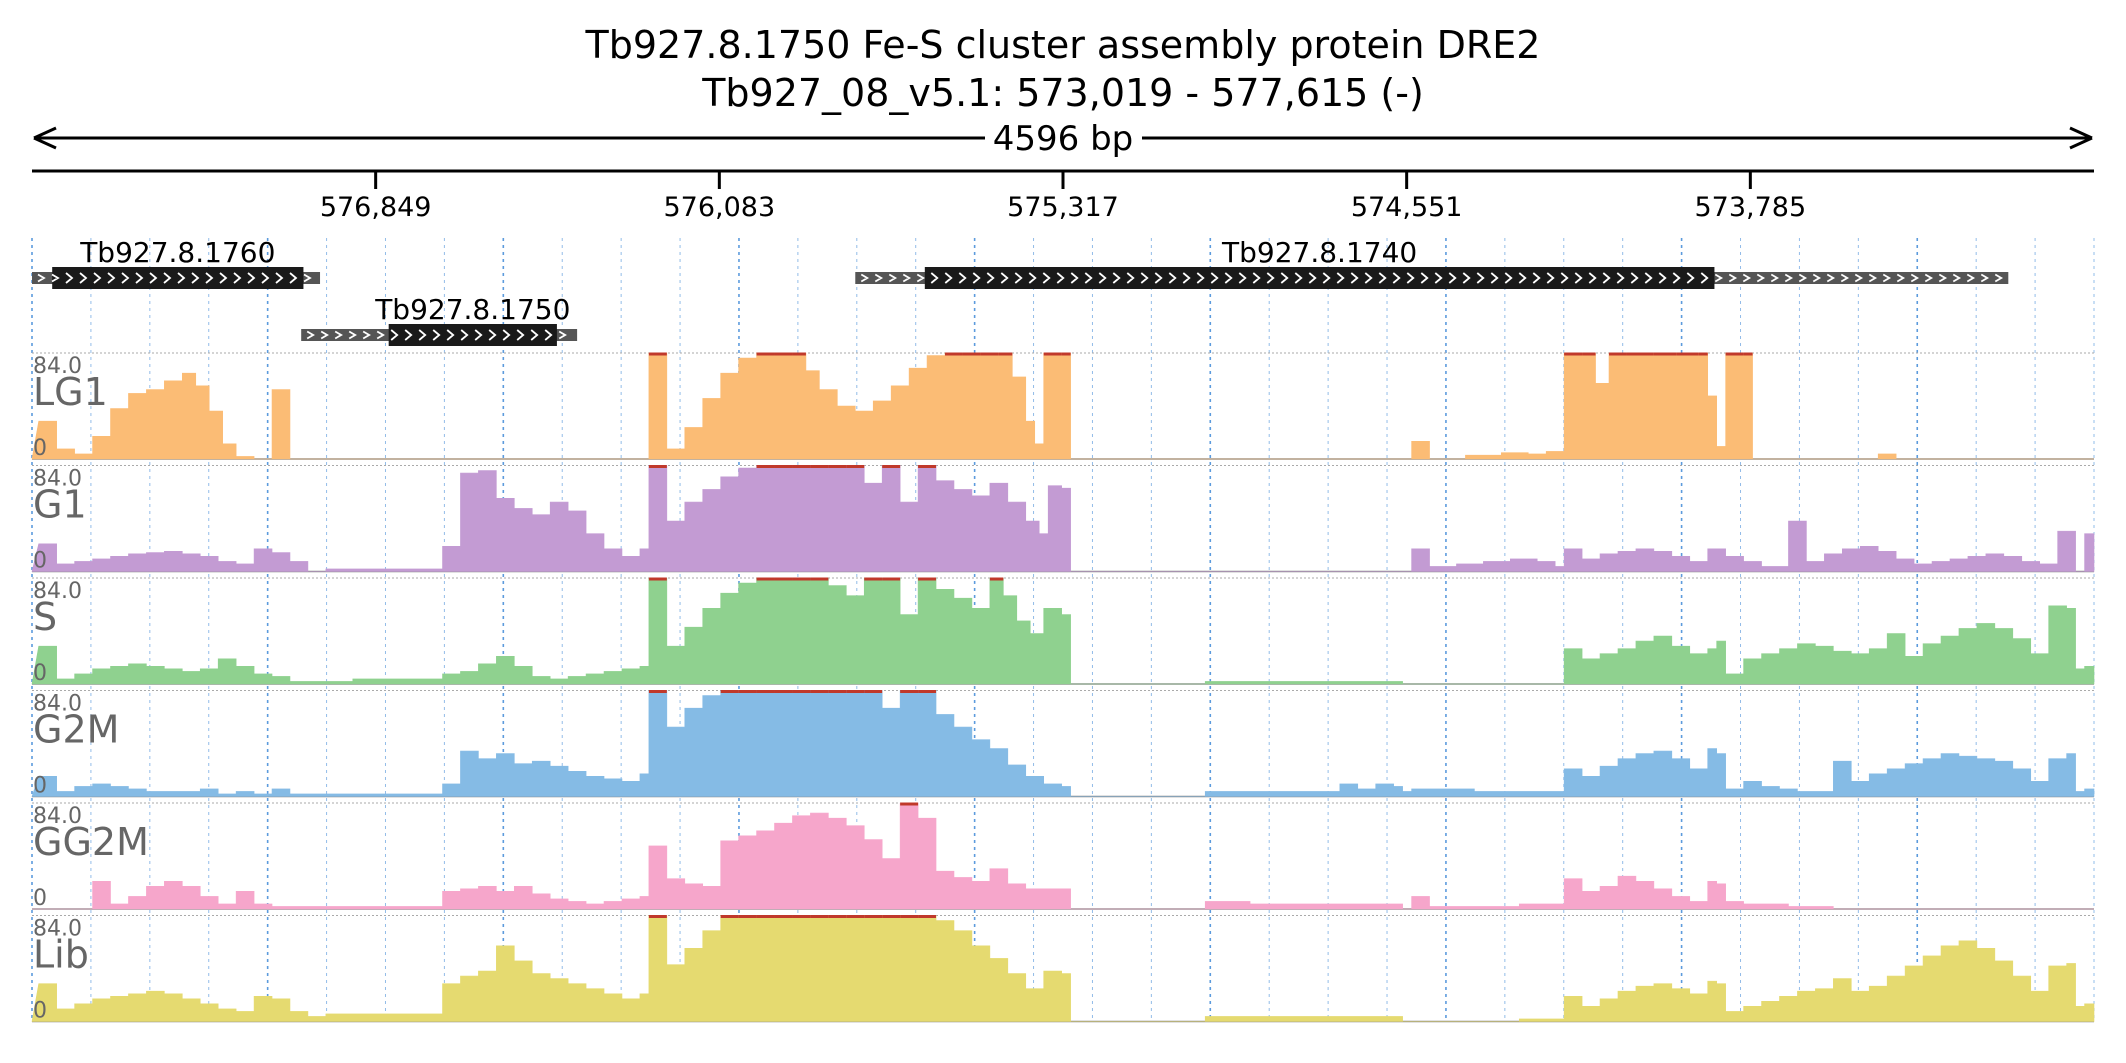 Image resolution: width=2126 pixels, height=1063 pixels. What do you see at coordinates (720, 207) in the screenshot?
I see `ruler-tick-label-1: 576,083` at bounding box center [720, 207].